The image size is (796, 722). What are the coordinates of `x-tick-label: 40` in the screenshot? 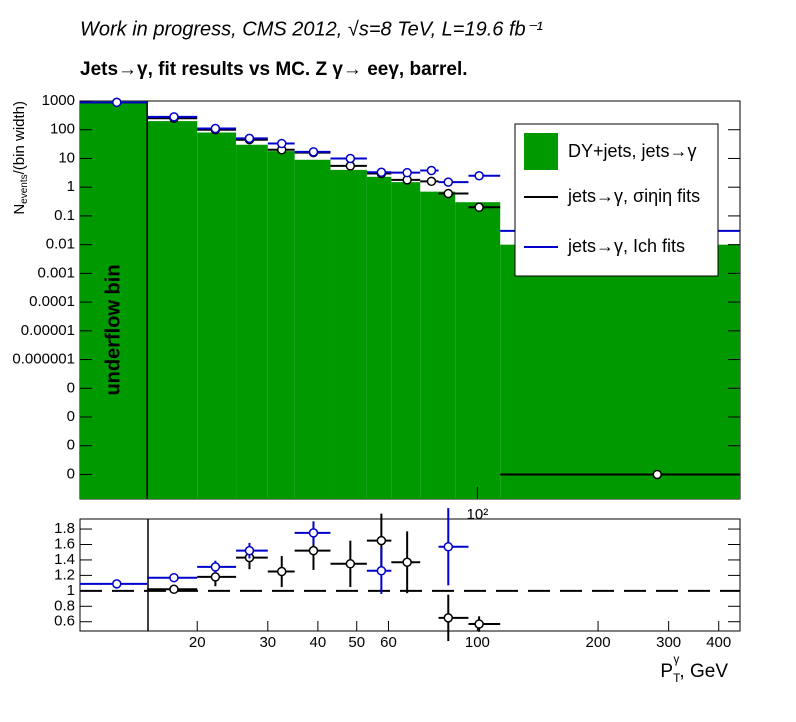 It's located at (318, 642).